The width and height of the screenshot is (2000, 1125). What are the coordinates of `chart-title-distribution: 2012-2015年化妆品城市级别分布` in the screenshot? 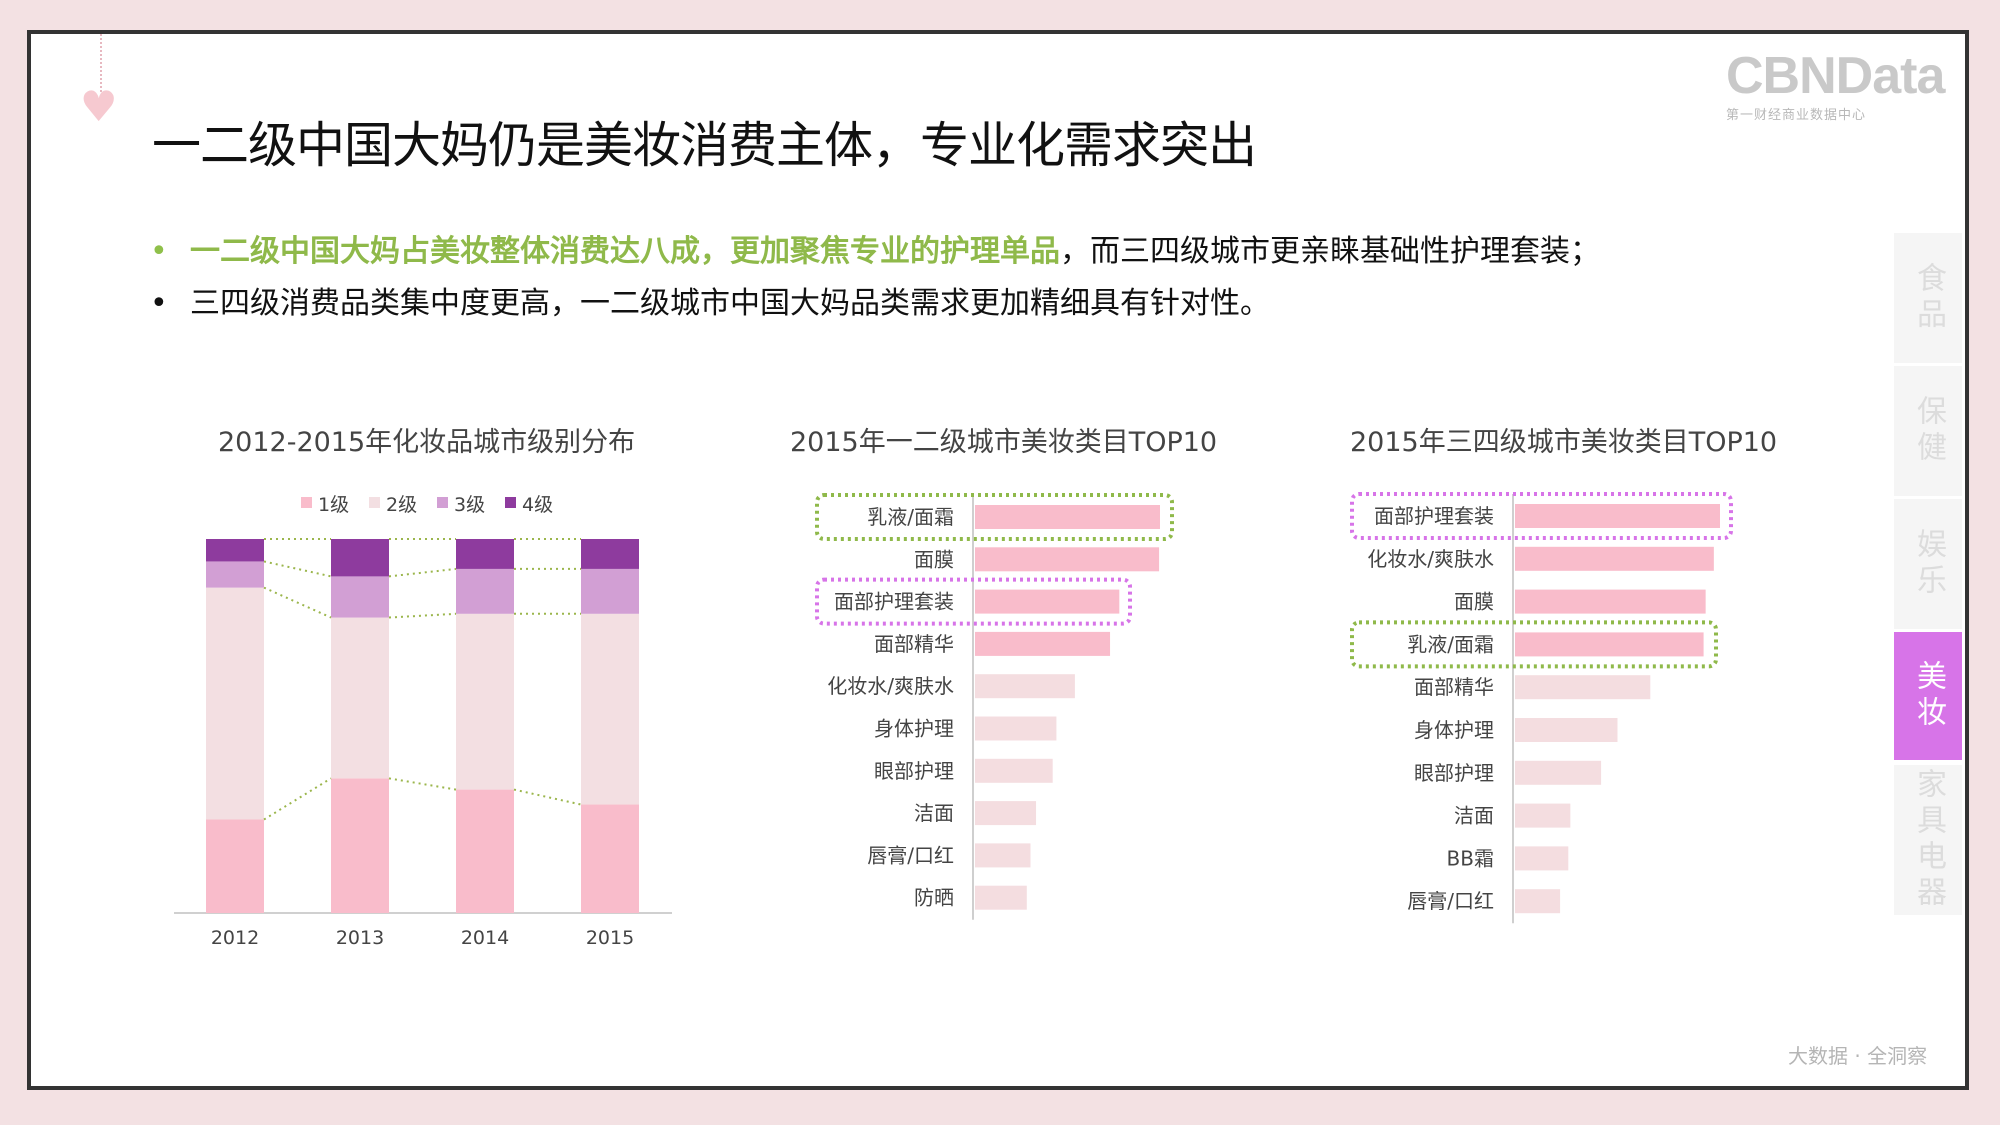 It's located at (427, 442).